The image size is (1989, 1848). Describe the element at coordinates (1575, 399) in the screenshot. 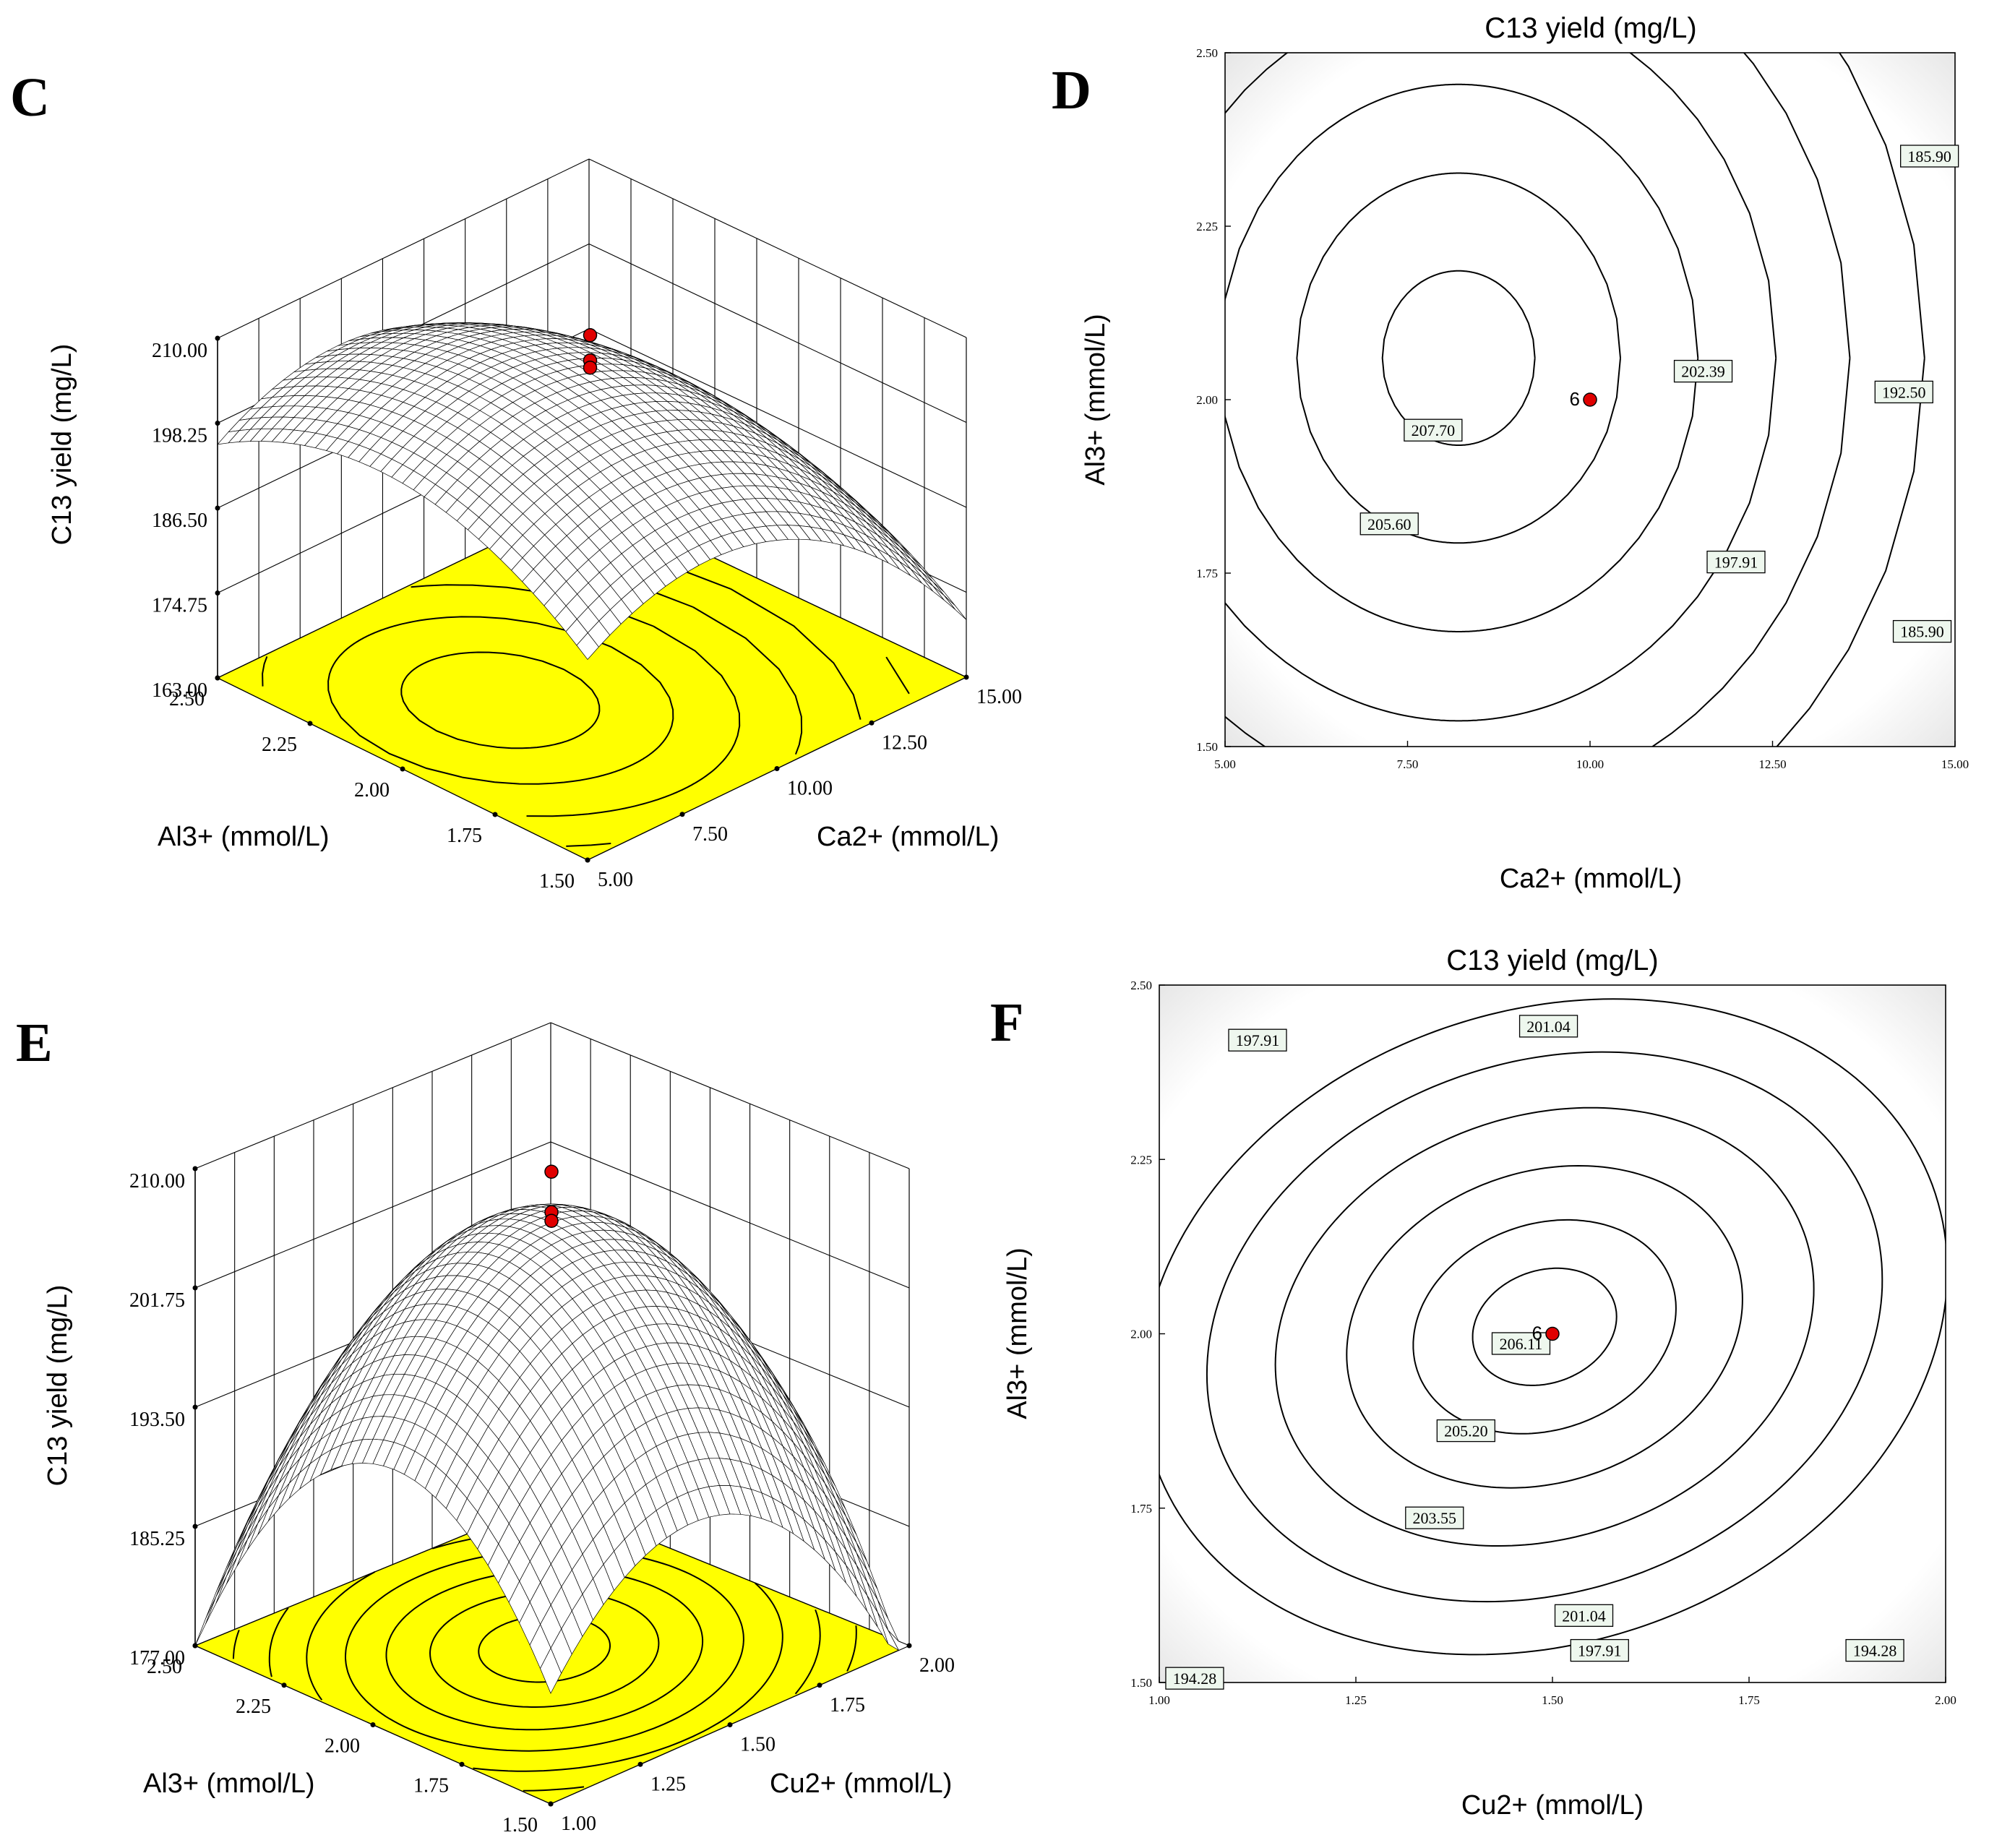

I see `d-design-point-label: 6` at that location.